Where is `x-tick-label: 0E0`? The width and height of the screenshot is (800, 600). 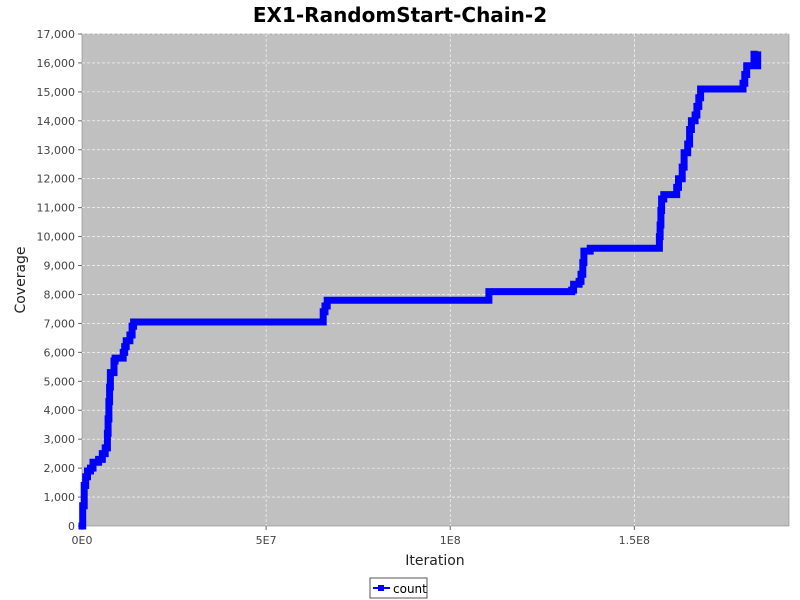
x-tick-label: 0E0 is located at coordinates (82, 540).